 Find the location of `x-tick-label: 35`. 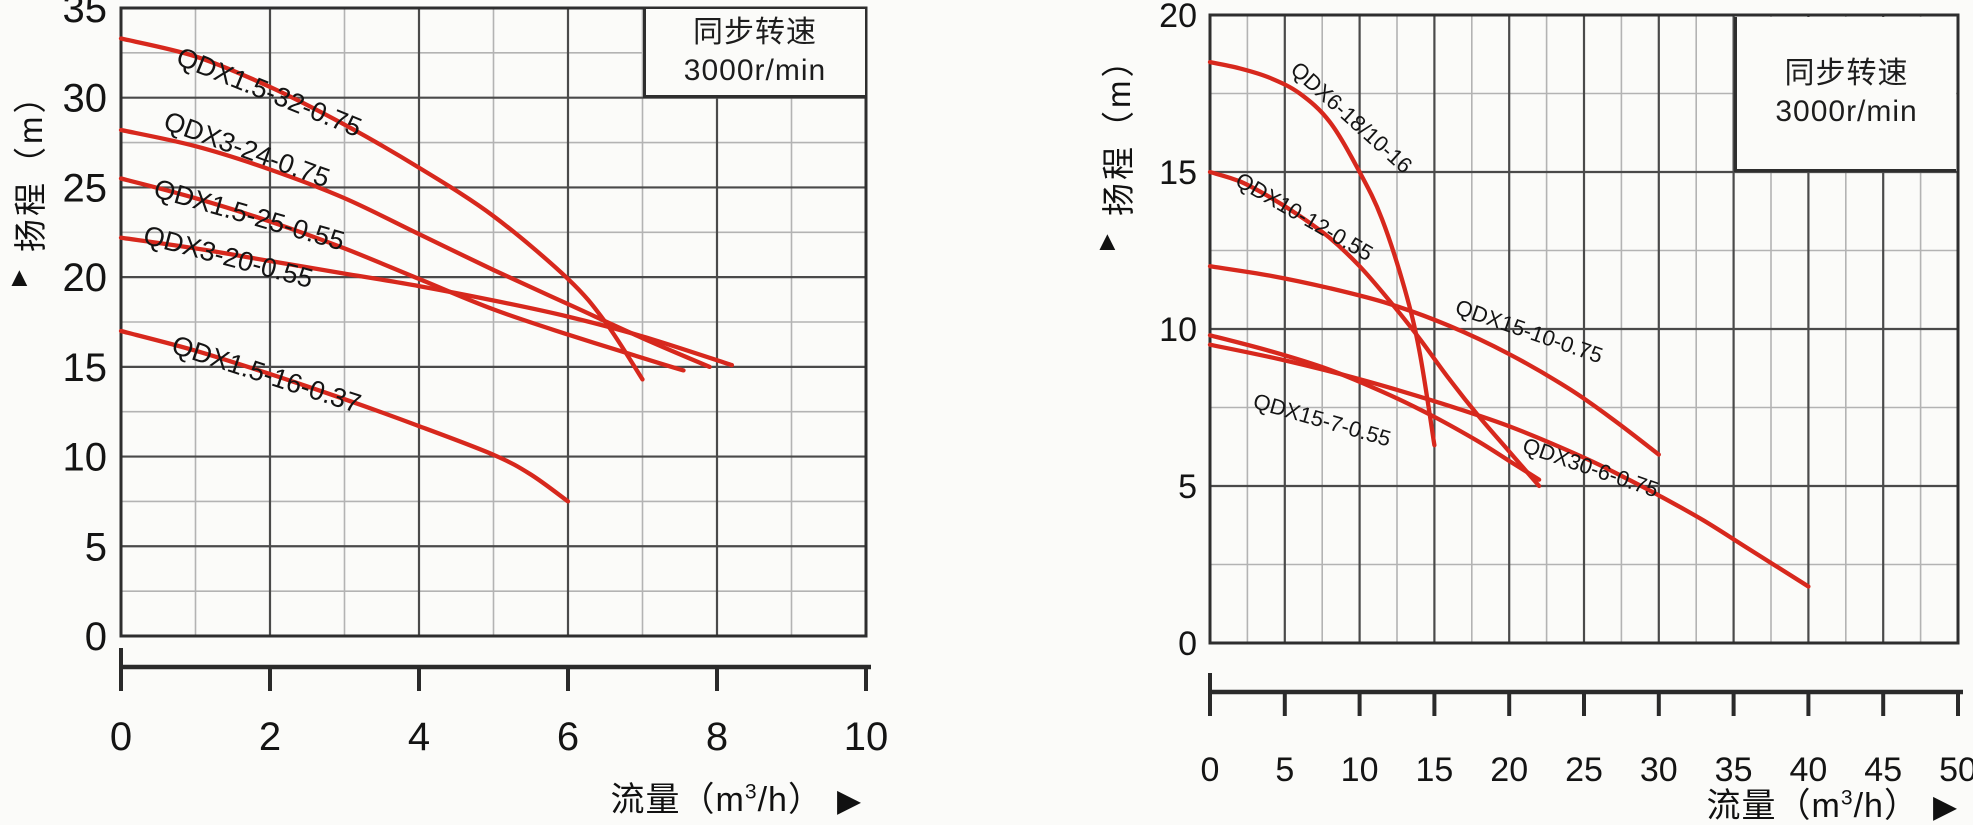

x-tick-label: 35 is located at coordinates (1734, 770).